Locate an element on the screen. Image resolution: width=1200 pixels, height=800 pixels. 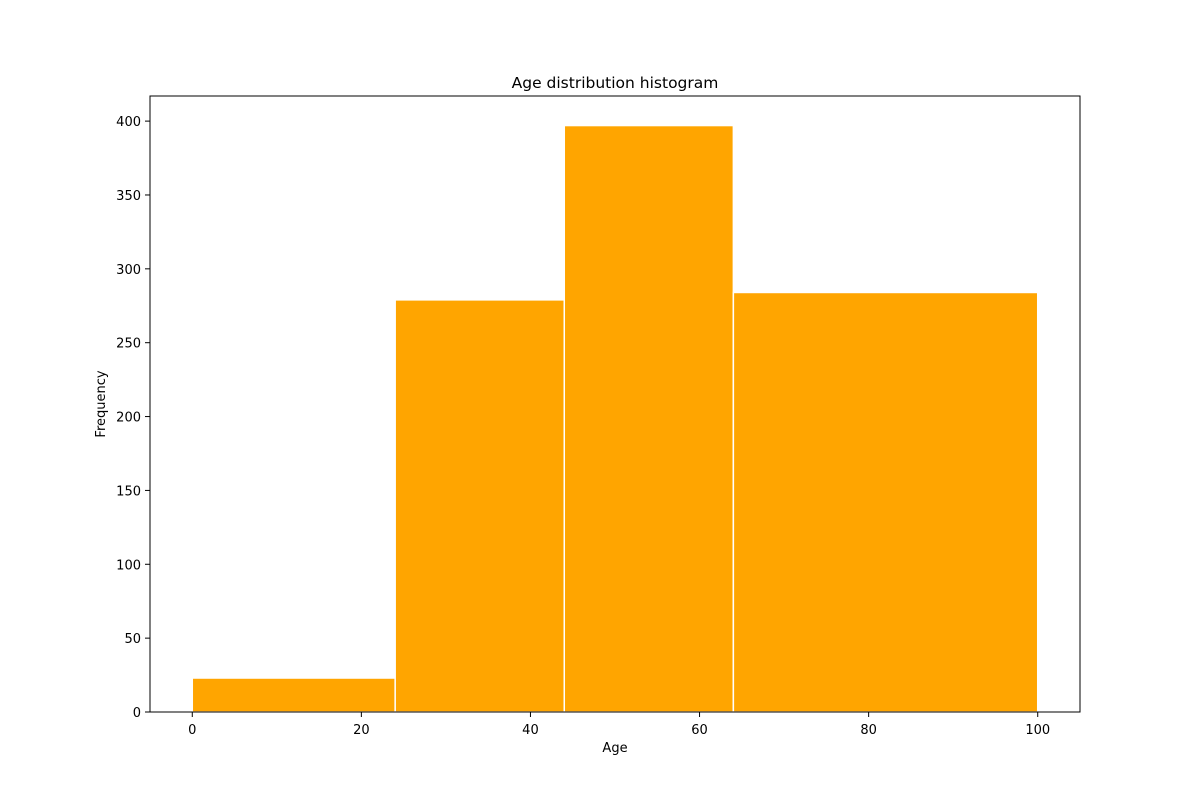
y-tick-label: 100 is located at coordinates (128, 565).